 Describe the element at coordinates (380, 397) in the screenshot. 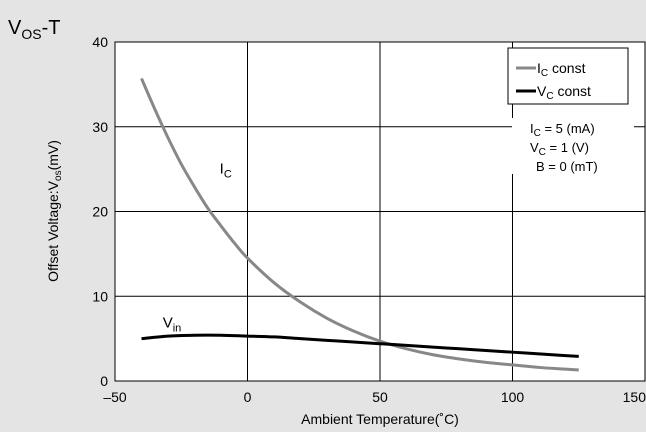

I see `x-tick-label: 50` at that location.